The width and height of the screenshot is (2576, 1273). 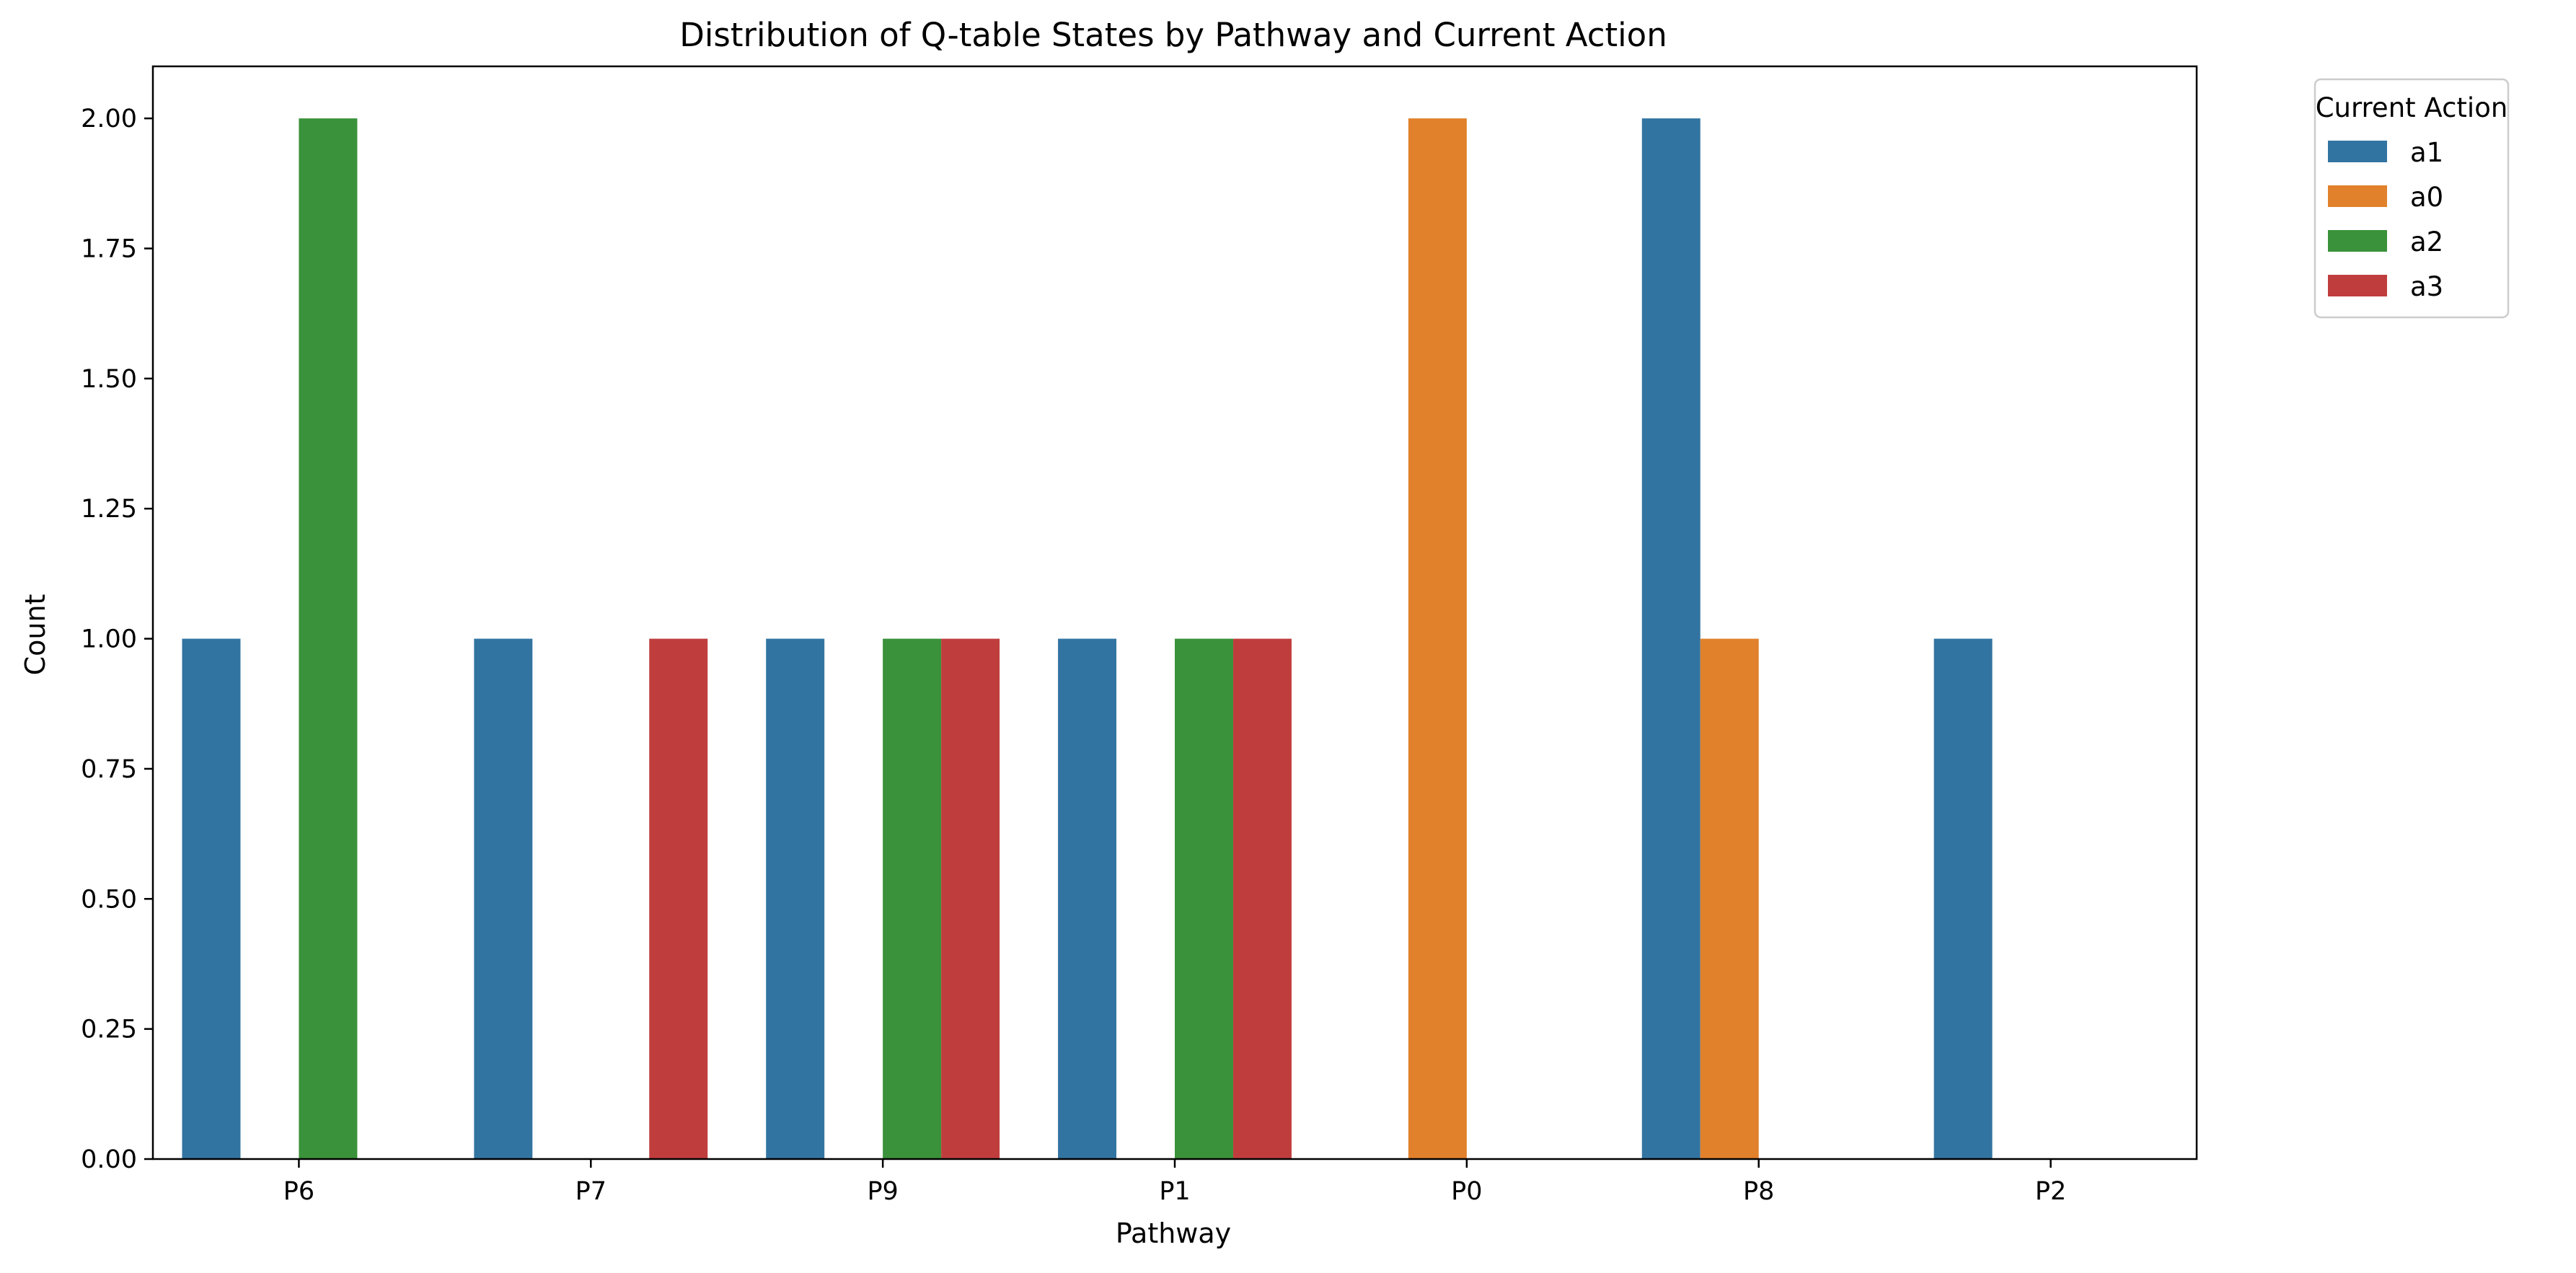 I want to click on bar-P1-a3, so click(x=1262, y=899).